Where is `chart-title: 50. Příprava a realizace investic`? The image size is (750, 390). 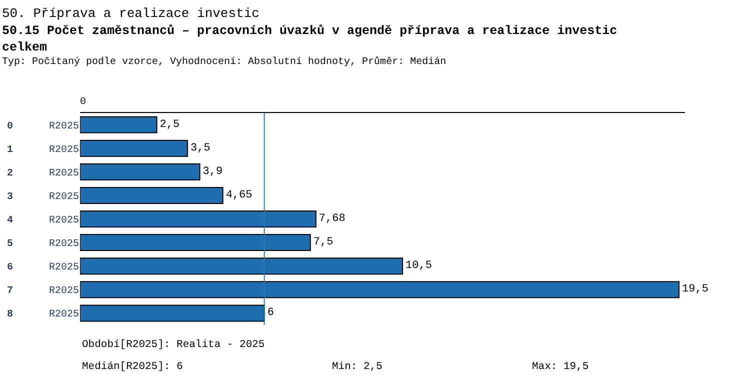
chart-title: 50. Příprava a realizace investic is located at coordinates (131, 13).